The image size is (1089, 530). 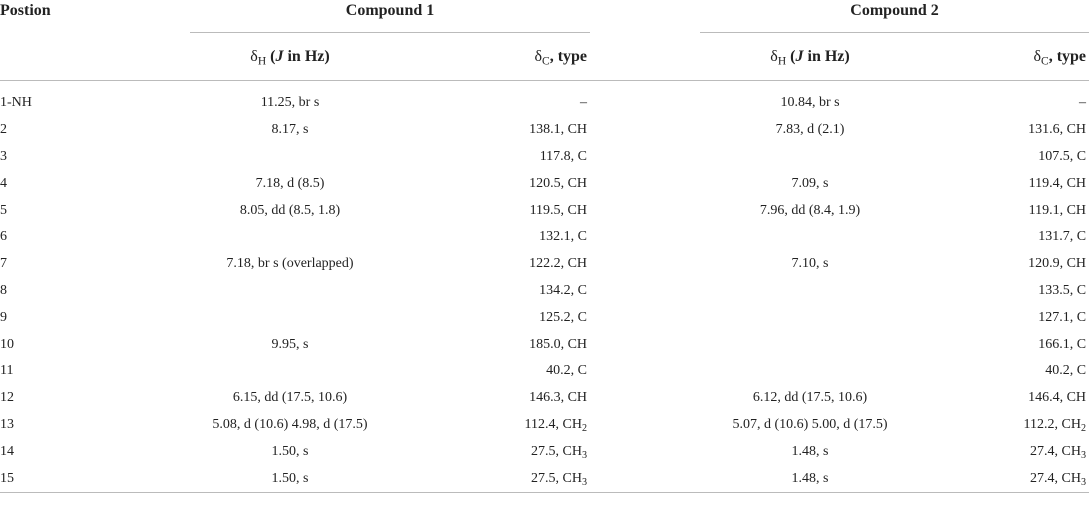 I want to click on position: 11, so click(x=7, y=371).